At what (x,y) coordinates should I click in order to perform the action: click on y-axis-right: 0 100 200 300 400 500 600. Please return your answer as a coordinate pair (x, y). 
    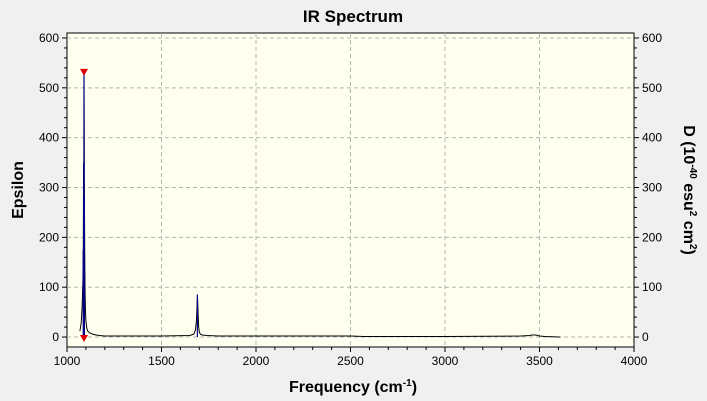
    Looking at the image, I should click on (648, 187).